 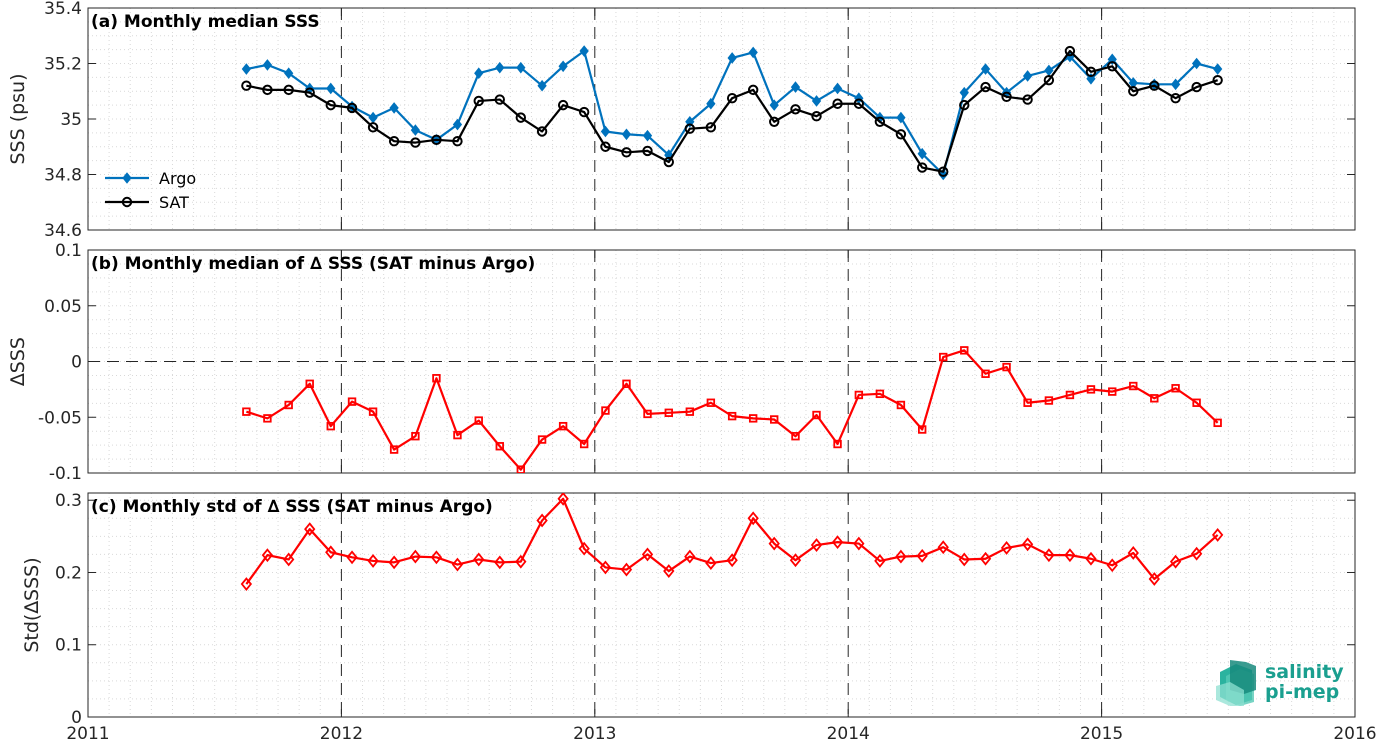 I want to click on y-tick-label: 34.8, so click(x=63, y=176).